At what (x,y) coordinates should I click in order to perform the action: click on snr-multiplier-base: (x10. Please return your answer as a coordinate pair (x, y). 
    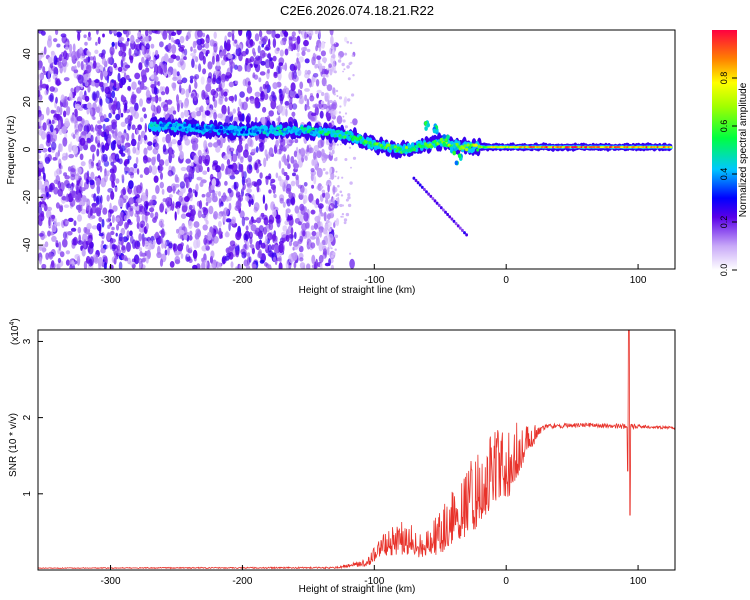
    Looking at the image, I should click on (15, 335).